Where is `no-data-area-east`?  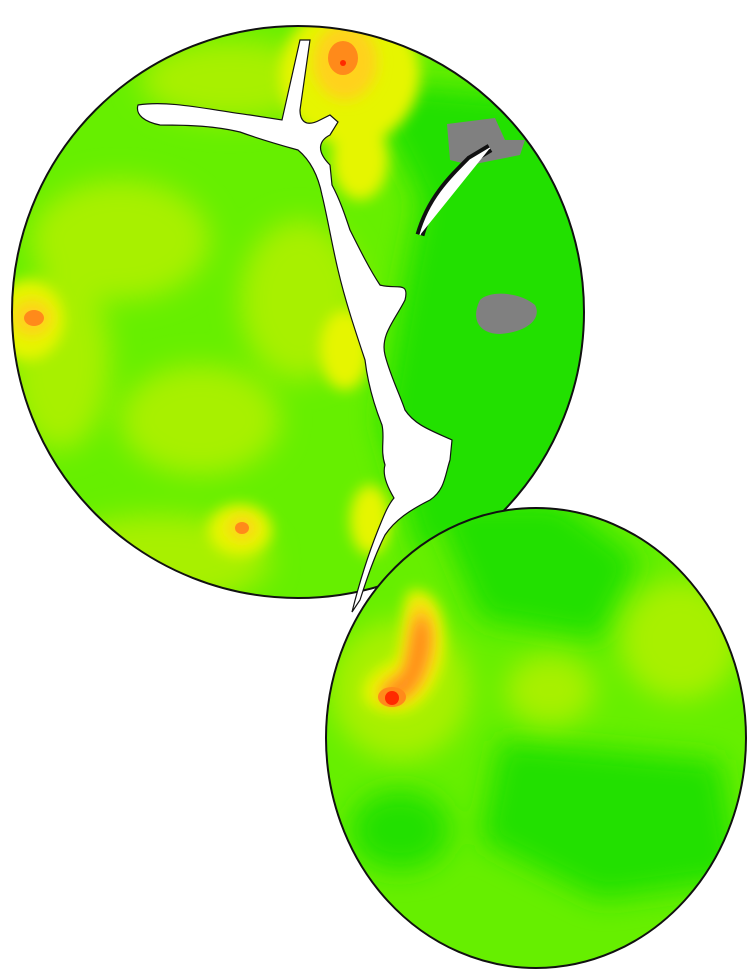 no-data-area-east is located at coordinates (506, 313).